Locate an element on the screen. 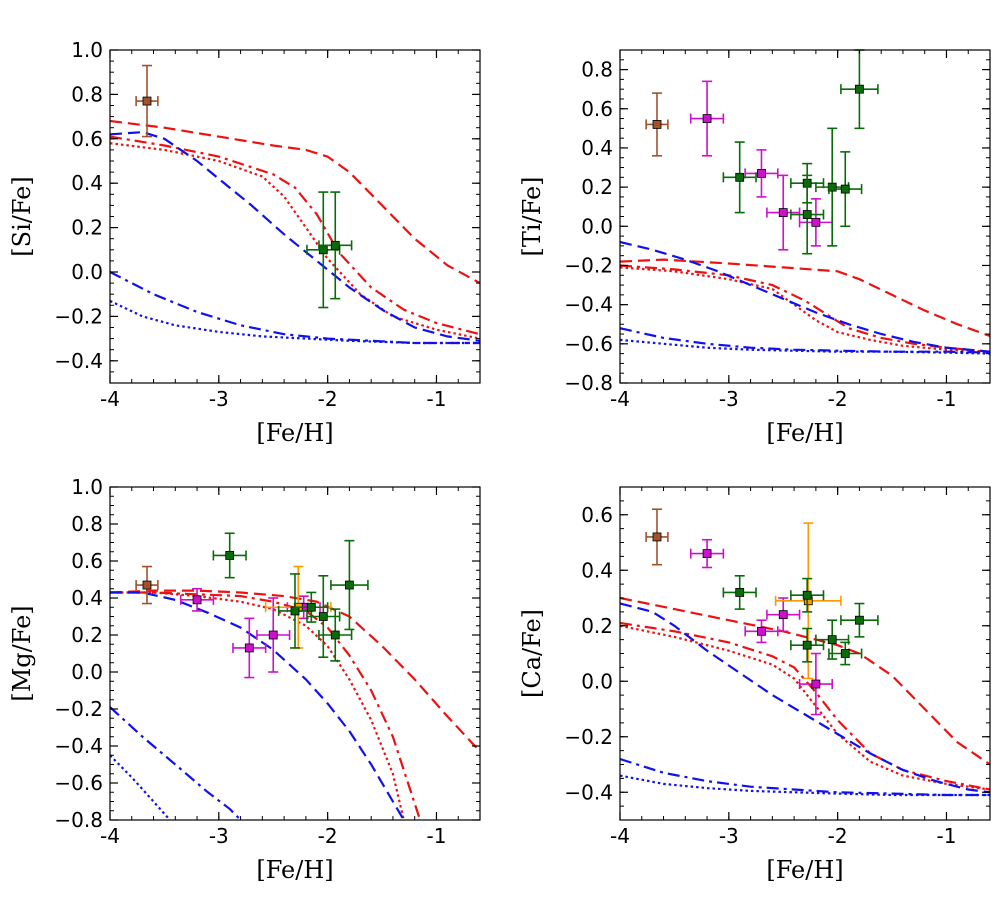  y-tick-label: −0.6 is located at coordinates (588, 344).